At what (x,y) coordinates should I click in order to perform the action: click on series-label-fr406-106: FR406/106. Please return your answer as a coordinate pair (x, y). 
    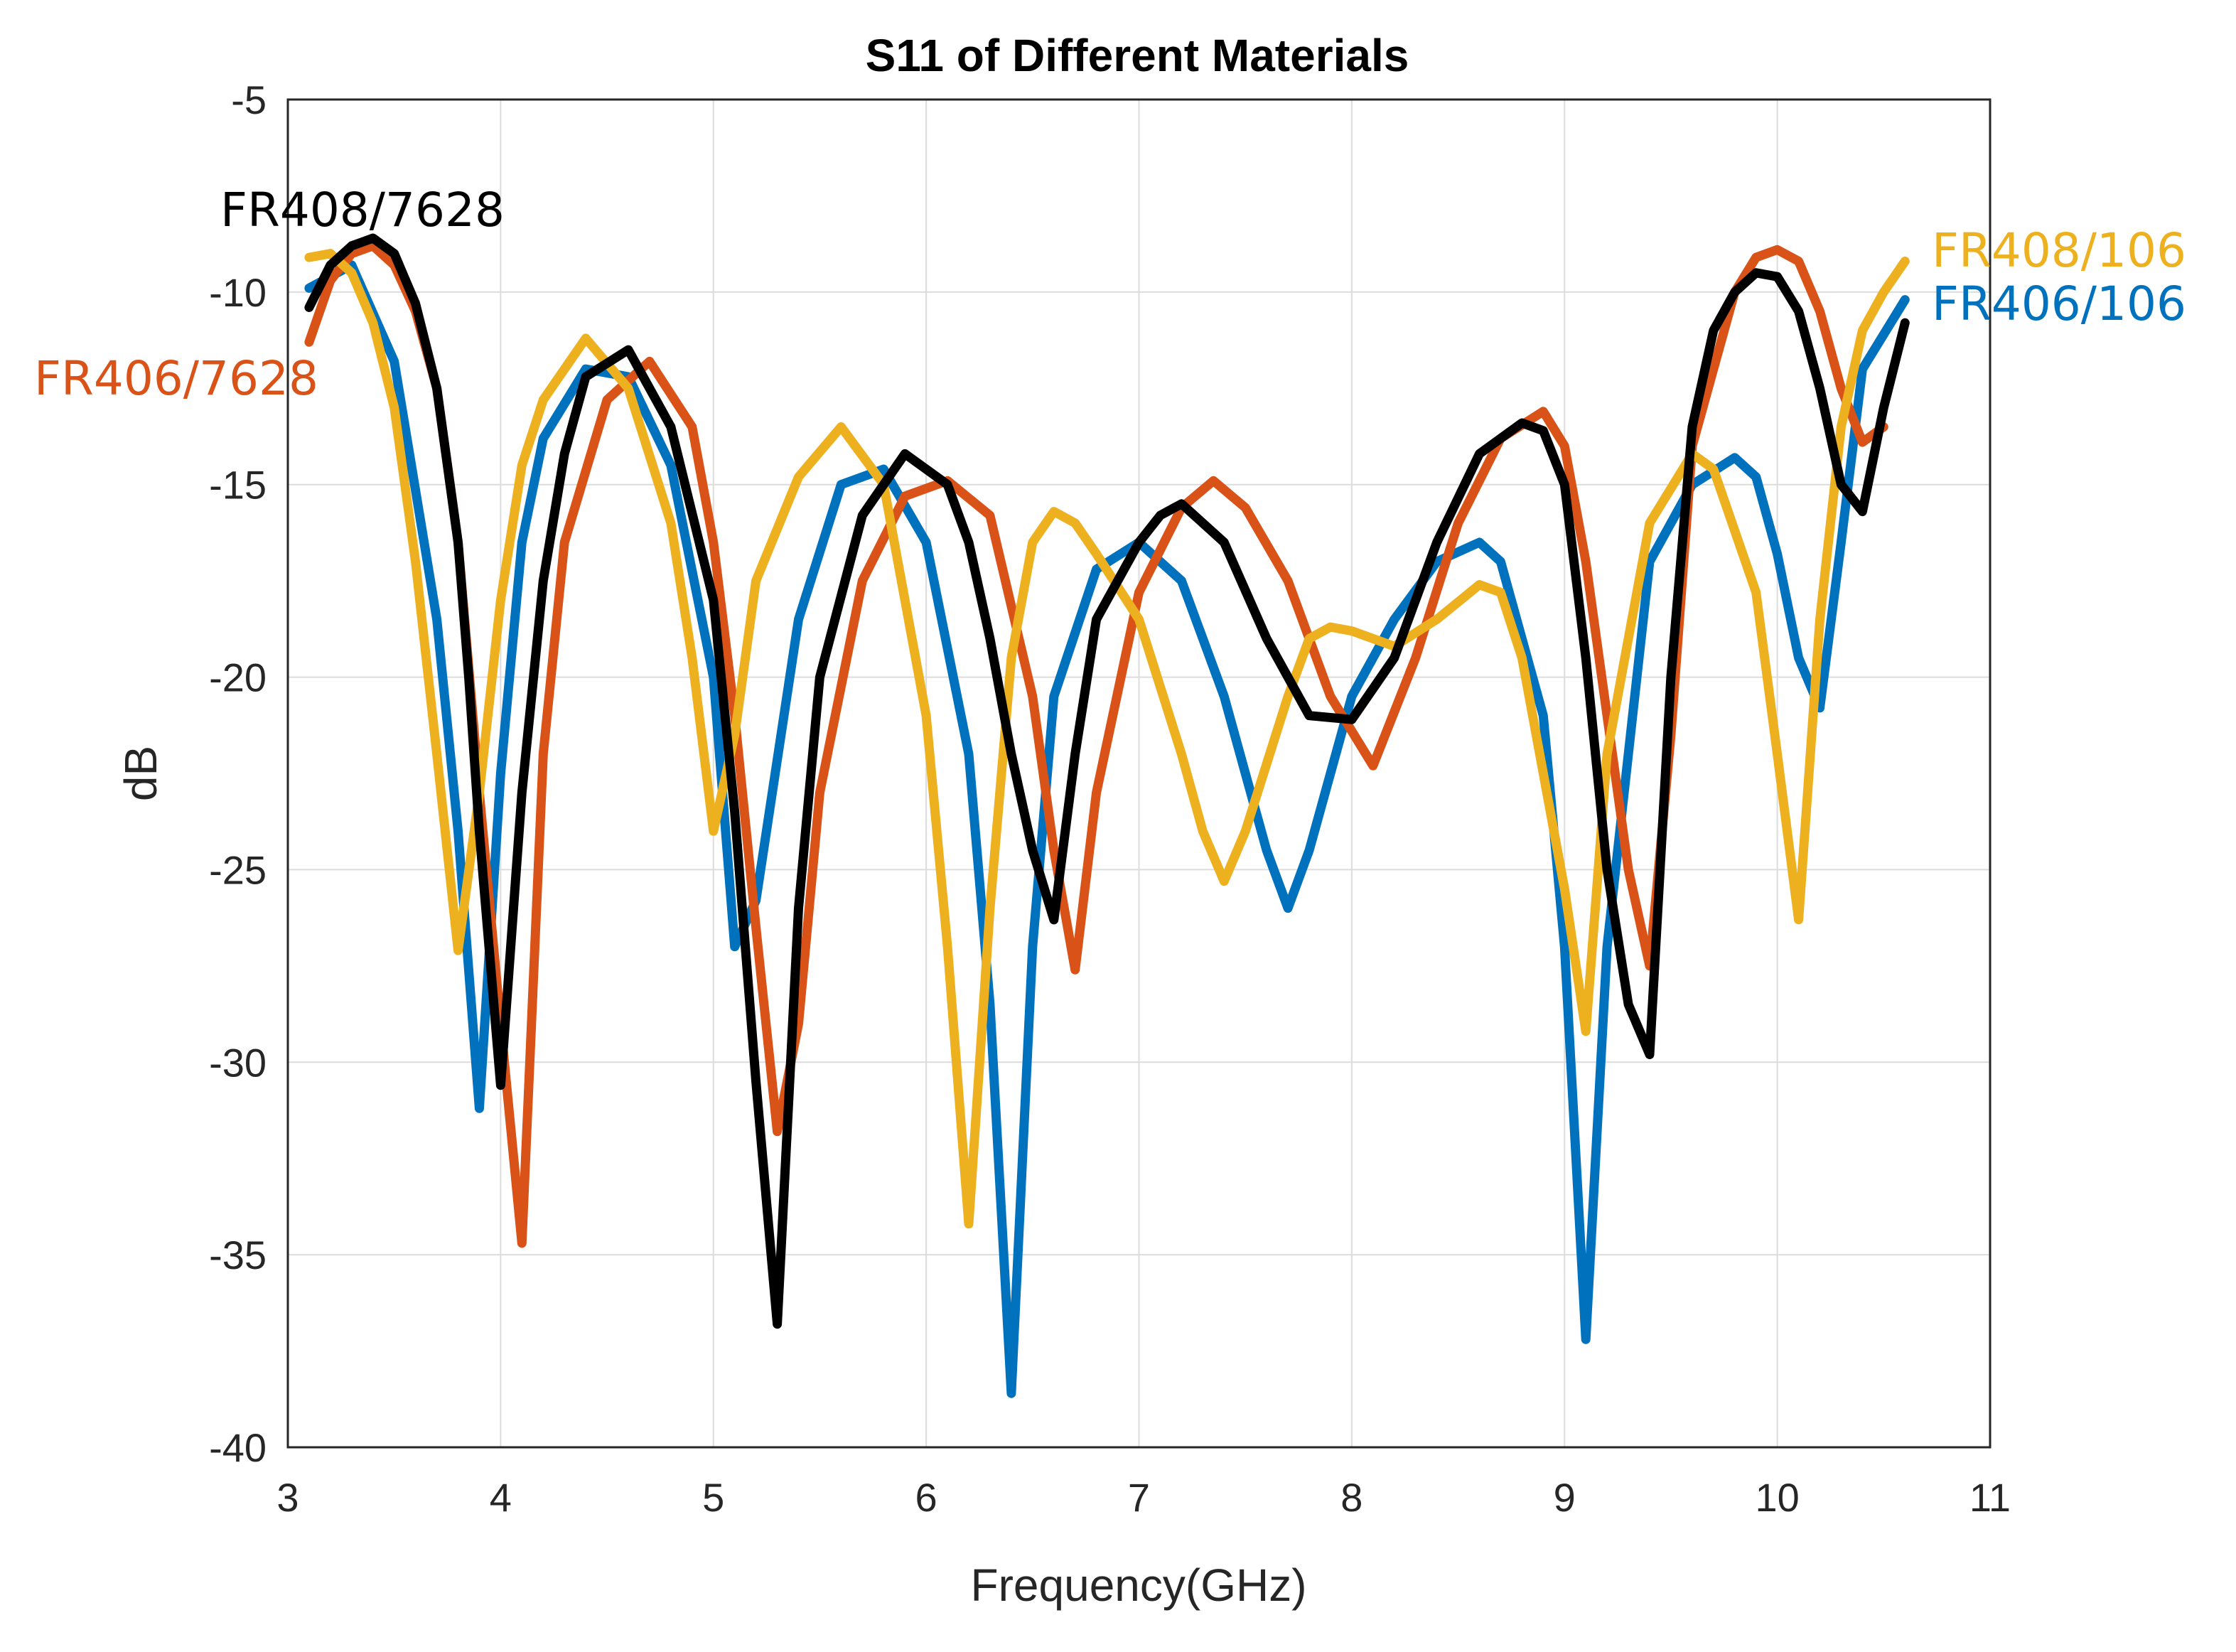
    Looking at the image, I should click on (2059, 304).